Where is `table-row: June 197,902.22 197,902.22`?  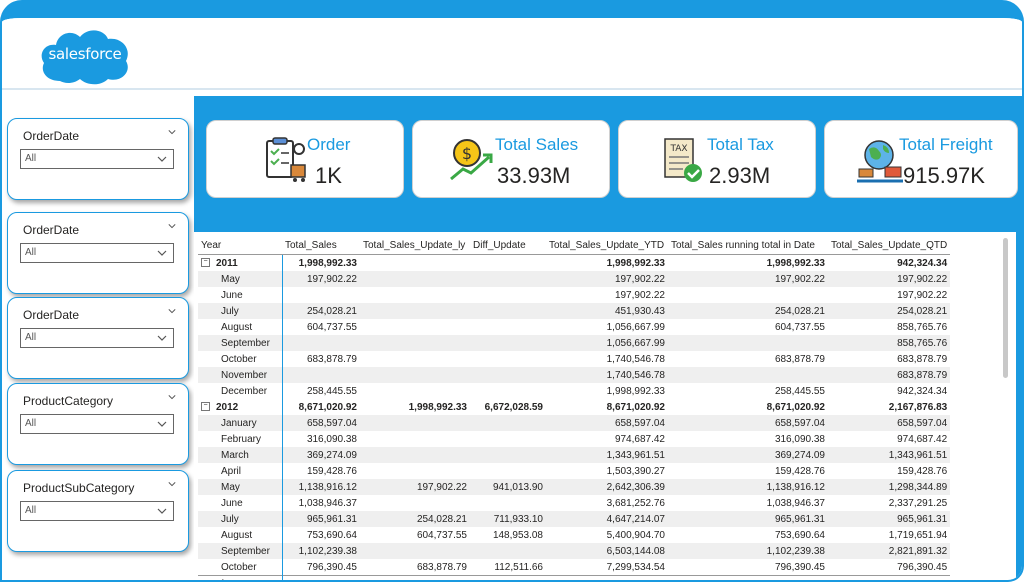
table-row: June 197,902.22 197,902.22 is located at coordinates (574, 295).